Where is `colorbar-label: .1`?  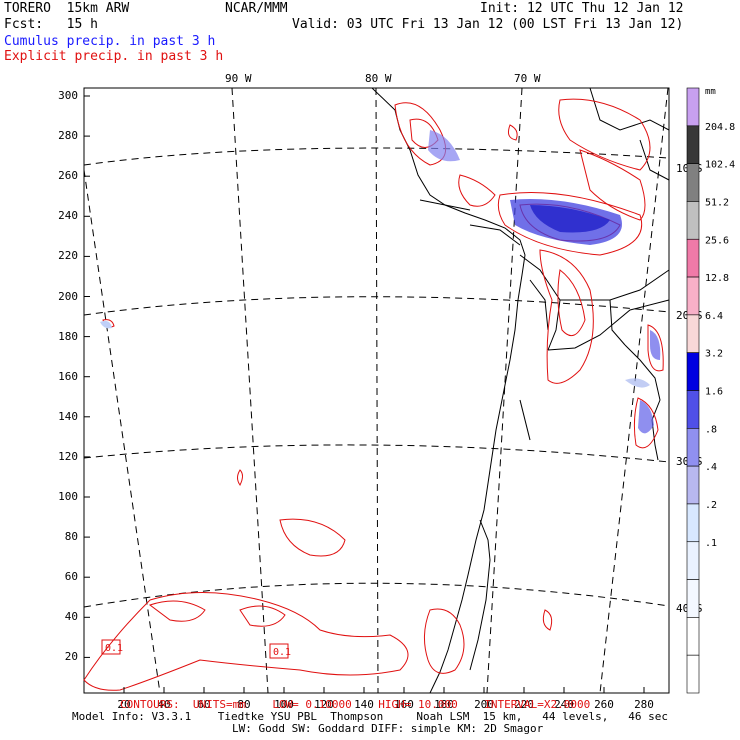 colorbar-label: .1 is located at coordinates (711, 543).